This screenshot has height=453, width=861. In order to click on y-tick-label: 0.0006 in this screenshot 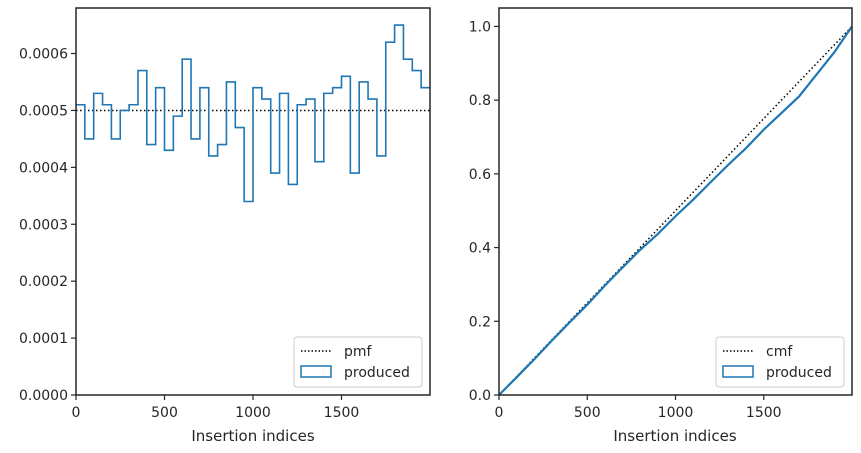, I will do `click(43, 55)`.